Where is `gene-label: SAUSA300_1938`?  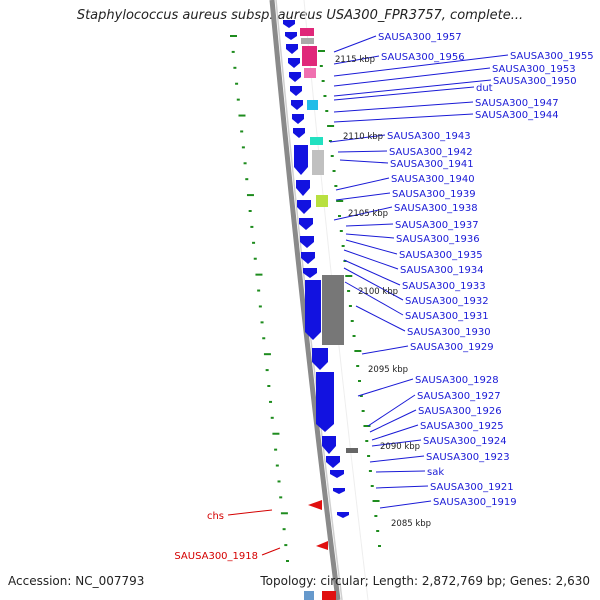
gene-label: SAUSA300_1938 is located at coordinates (436, 208).